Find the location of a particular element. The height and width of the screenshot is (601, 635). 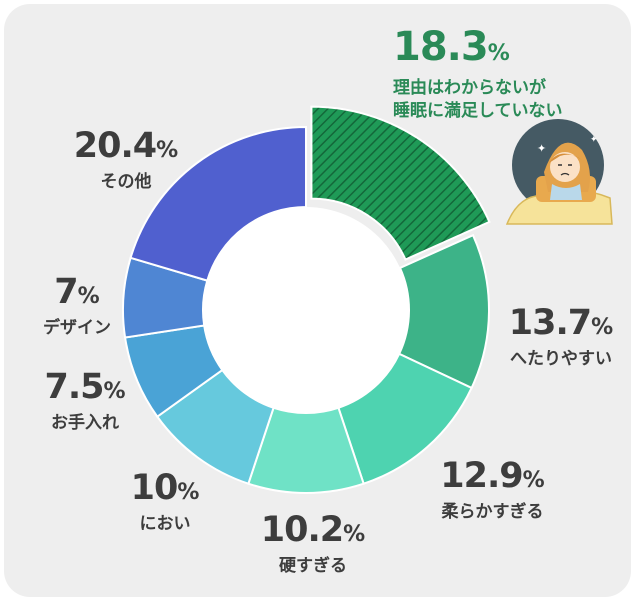

data-label-other: 20.4 is located at coordinates (115, 146).